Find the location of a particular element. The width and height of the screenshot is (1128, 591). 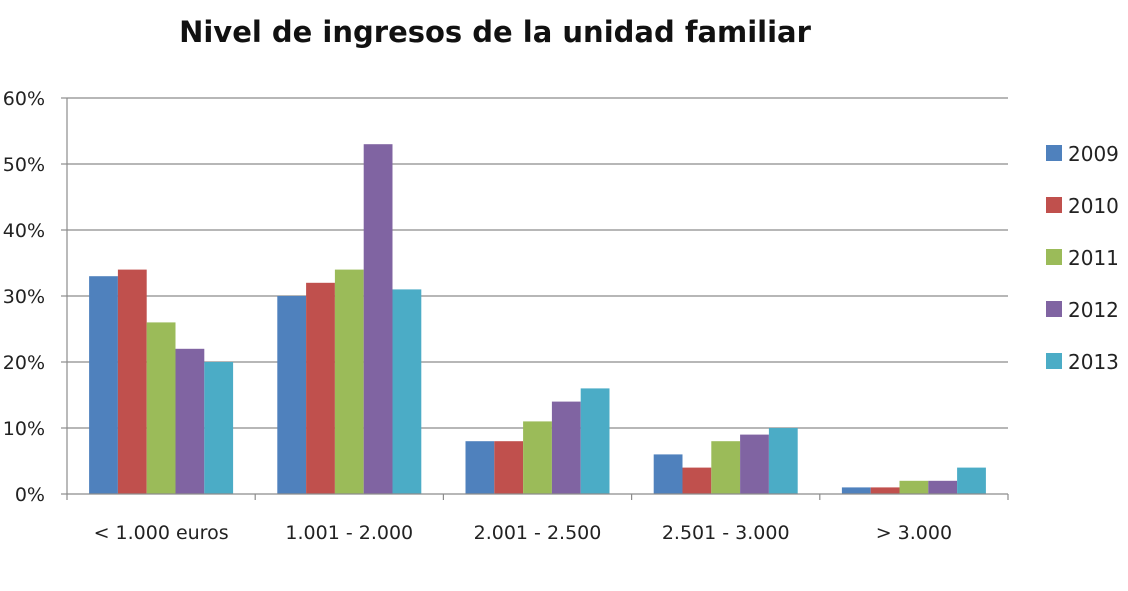

legend-label: 2012 is located at coordinates (1093, 310).